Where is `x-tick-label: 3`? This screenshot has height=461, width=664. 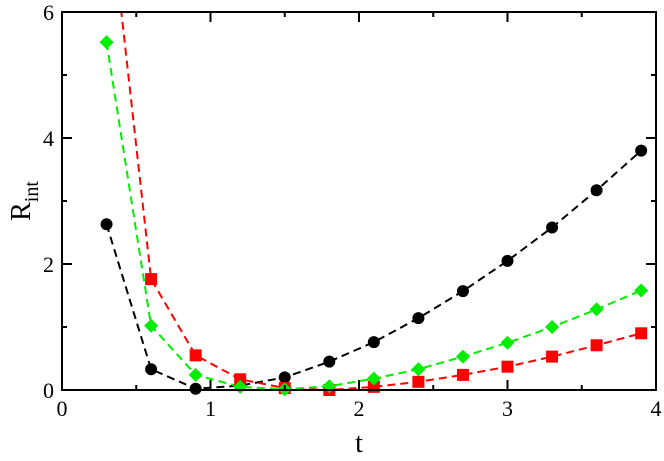 x-tick-label: 3 is located at coordinates (507, 408).